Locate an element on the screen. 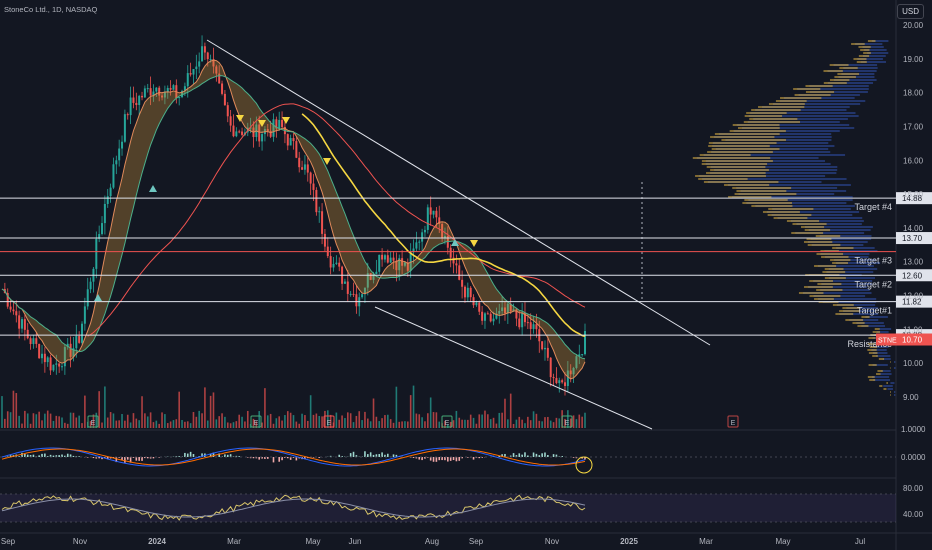  level-price-tag is located at coordinates (914, 238).